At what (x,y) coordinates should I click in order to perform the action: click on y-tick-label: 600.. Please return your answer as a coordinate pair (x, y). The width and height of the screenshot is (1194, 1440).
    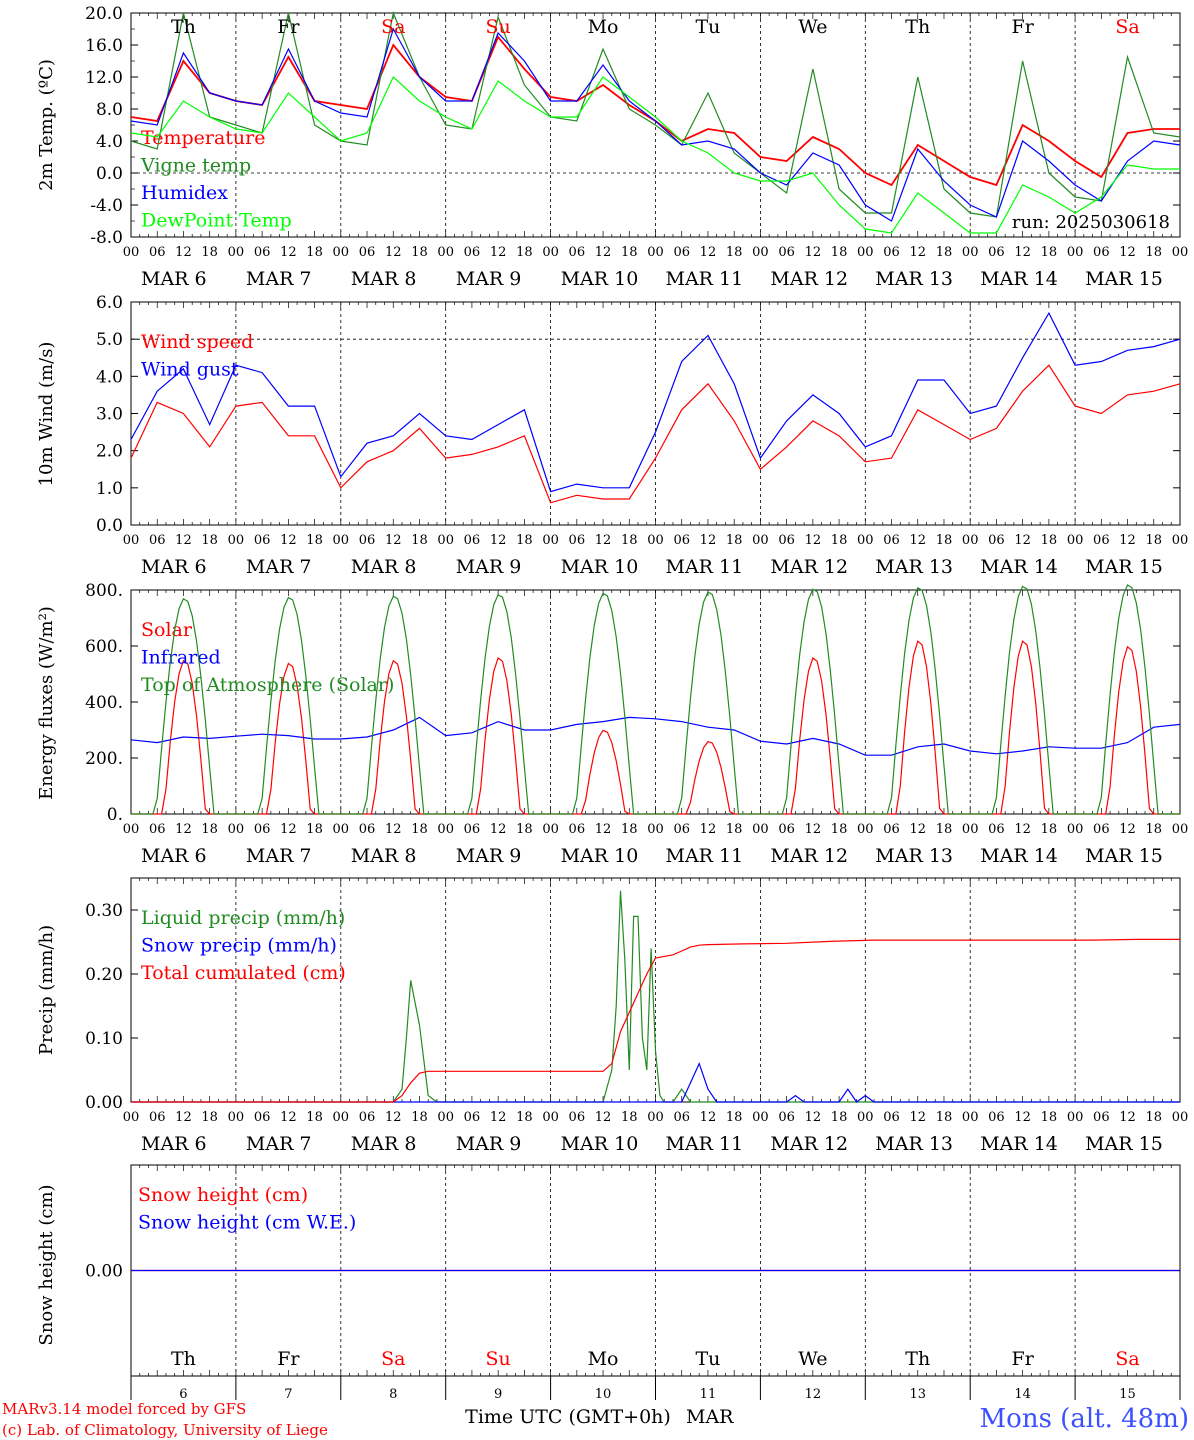
    Looking at the image, I should click on (104, 647).